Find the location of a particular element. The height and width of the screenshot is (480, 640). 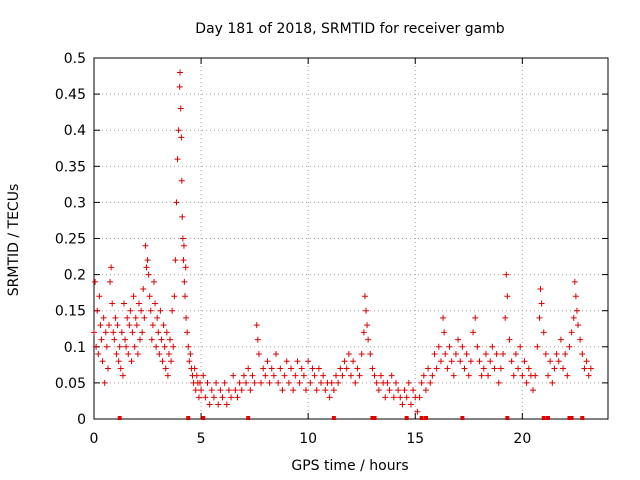

y-tick-label: 0.2 is located at coordinates (75, 276).